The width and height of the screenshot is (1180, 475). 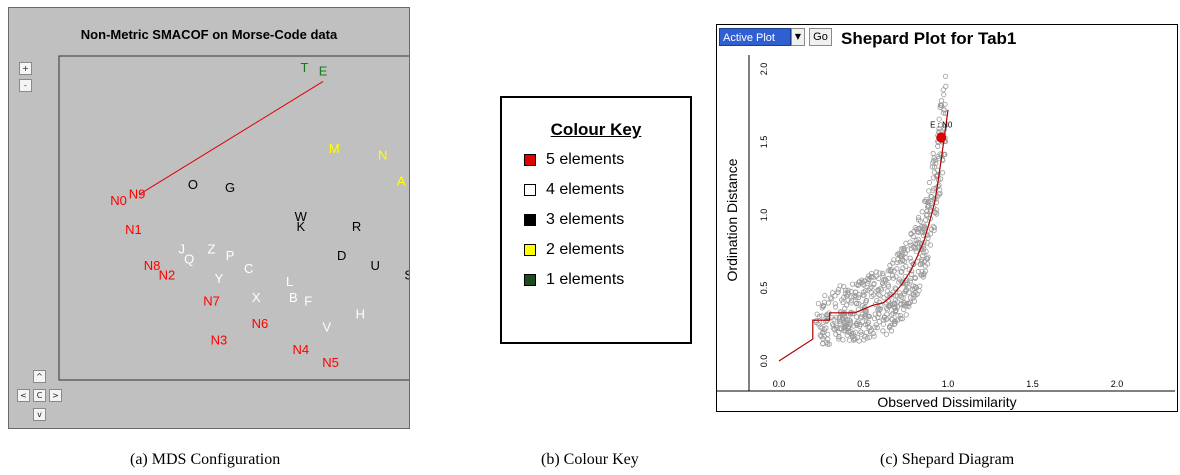 I want to click on highlight-point, so click(x=941, y=137).